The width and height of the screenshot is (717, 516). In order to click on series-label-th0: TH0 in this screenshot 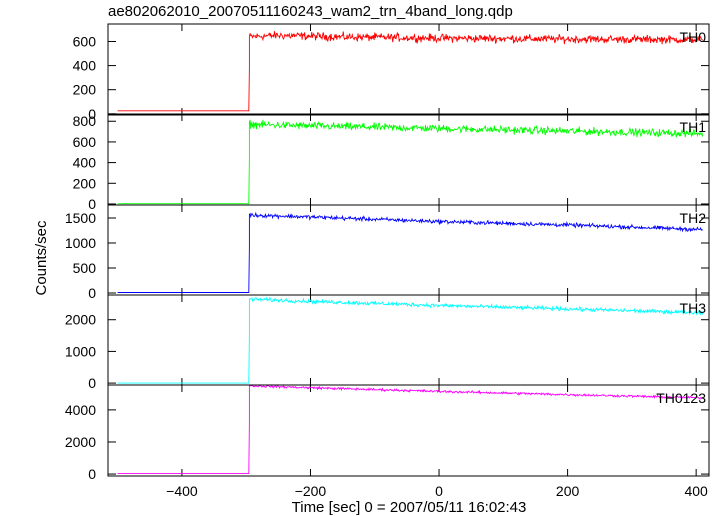, I will do `click(693, 37)`.